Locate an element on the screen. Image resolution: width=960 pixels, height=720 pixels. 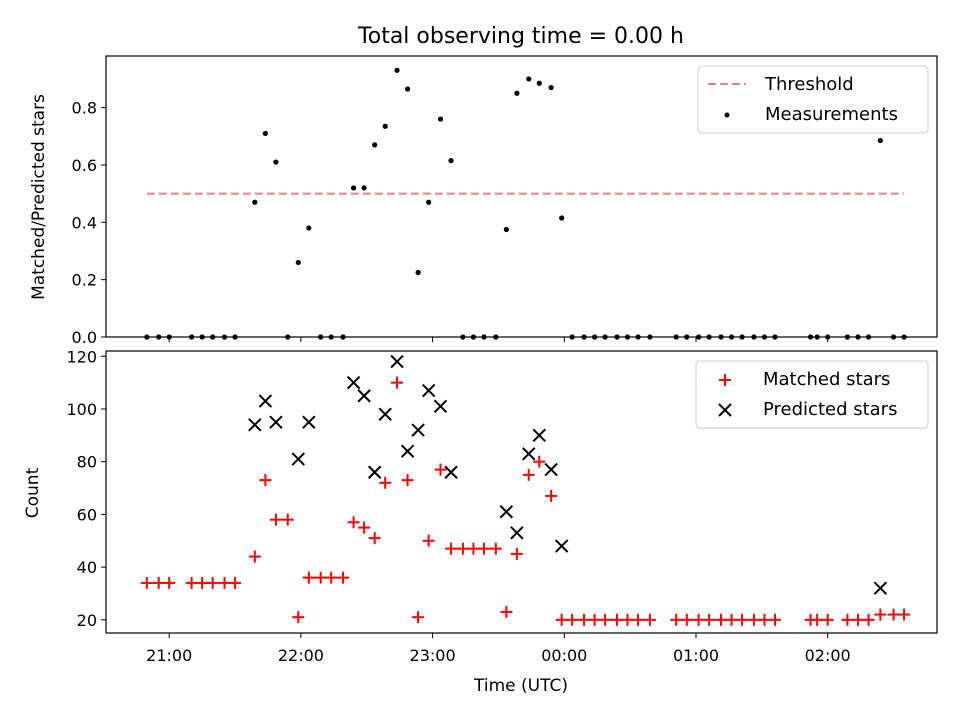
x-tick-label: 21:00 is located at coordinates (169, 655).